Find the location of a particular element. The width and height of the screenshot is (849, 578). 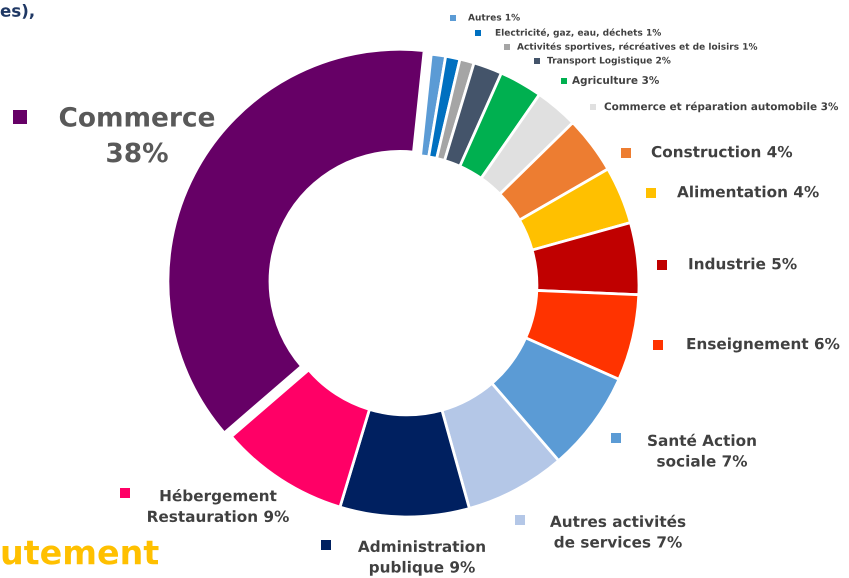

text: utement is located at coordinates (80, 552).